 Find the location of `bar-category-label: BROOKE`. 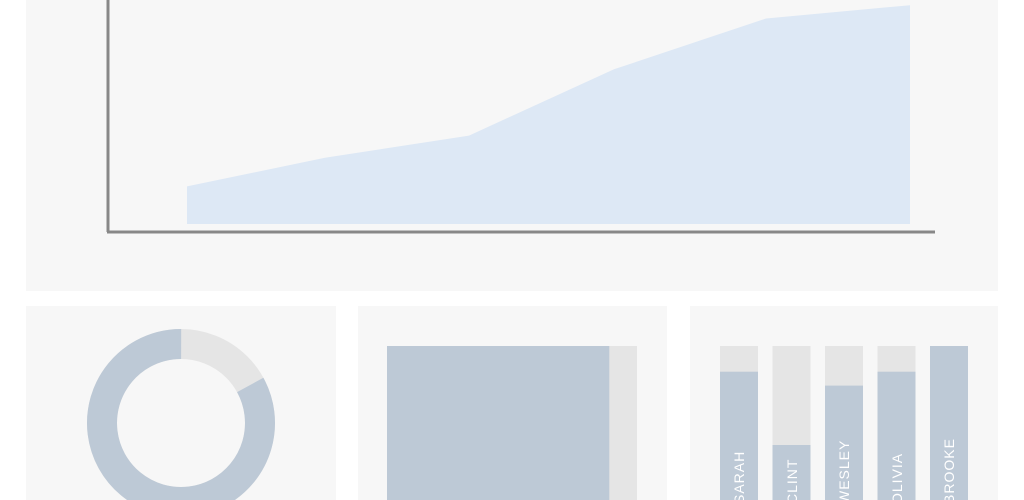

bar-category-label: BROOKE is located at coordinates (949, 469).